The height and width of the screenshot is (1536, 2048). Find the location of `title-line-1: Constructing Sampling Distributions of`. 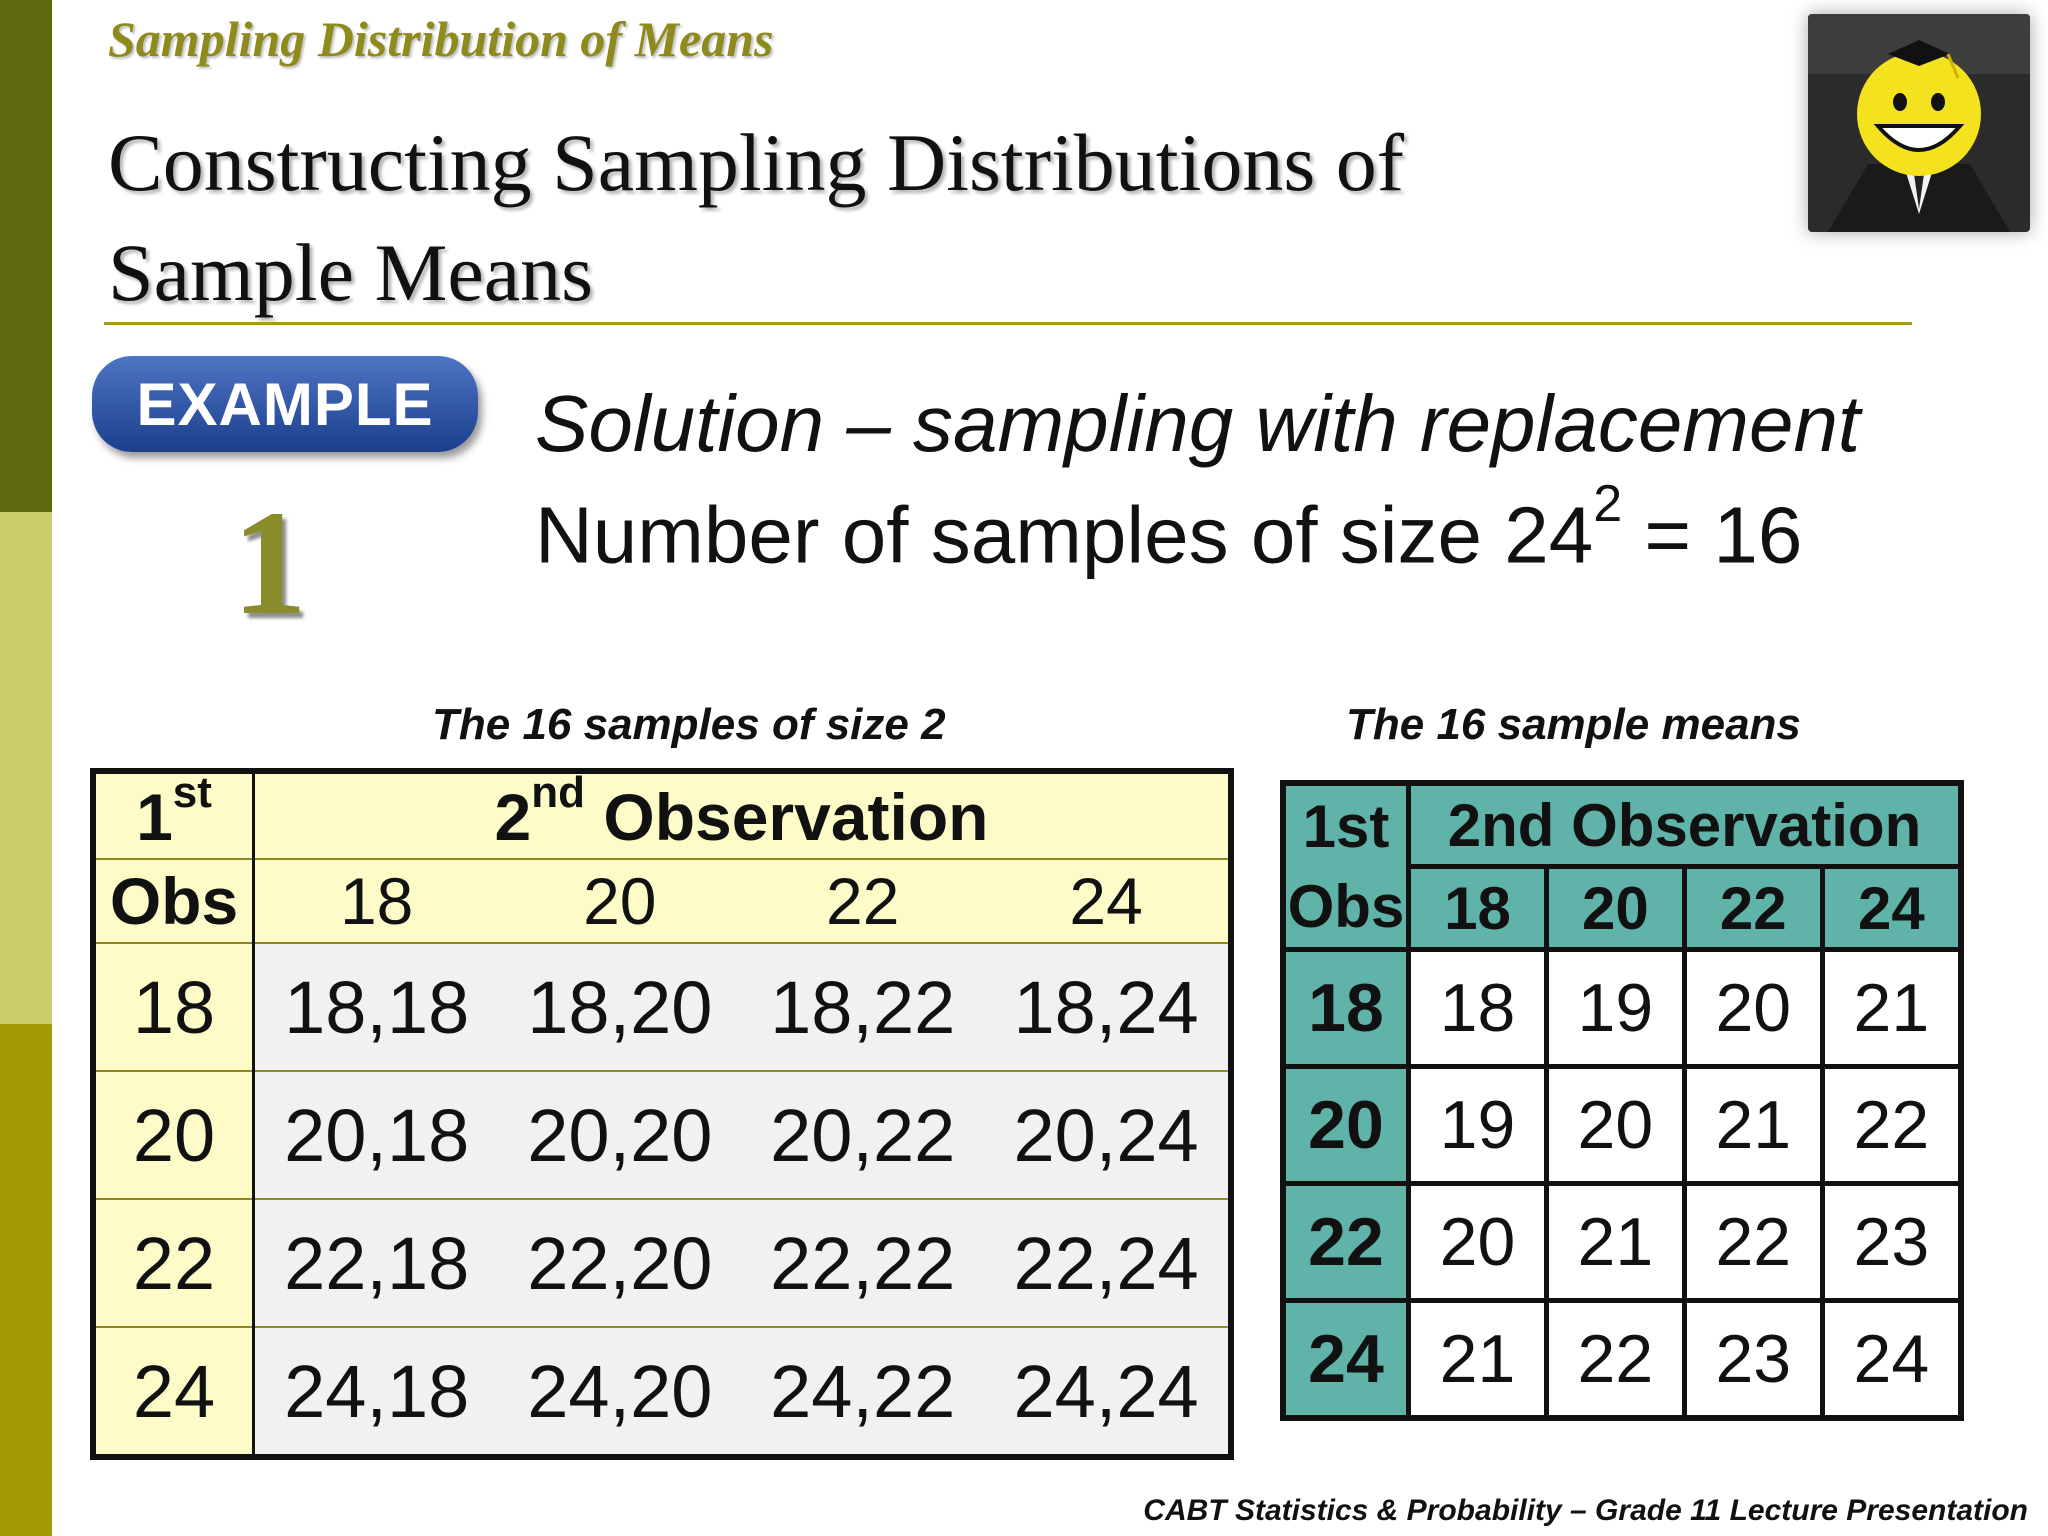

title-line-1: Constructing Sampling Distributions of is located at coordinates (756, 162).